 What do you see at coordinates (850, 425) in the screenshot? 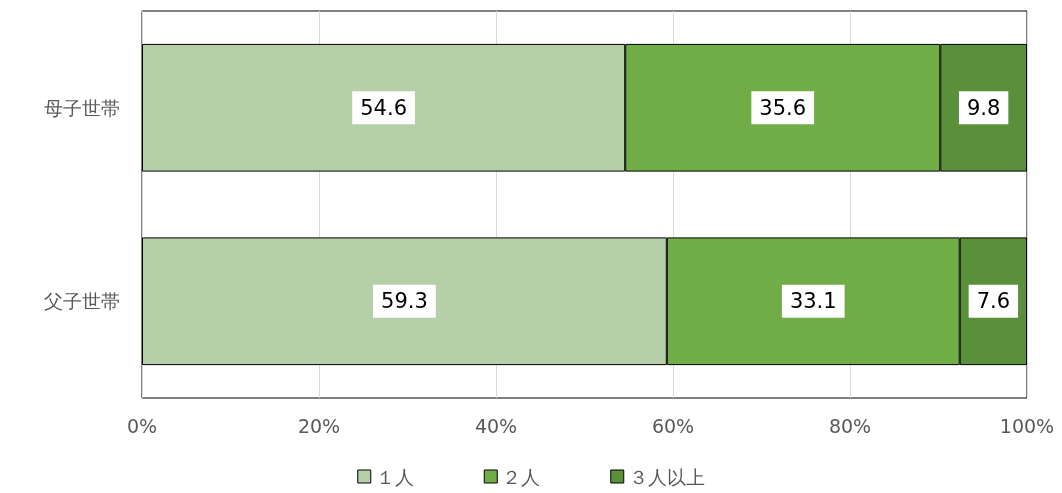
I see `x-tick-label: 80%` at bounding box center [850, 425].